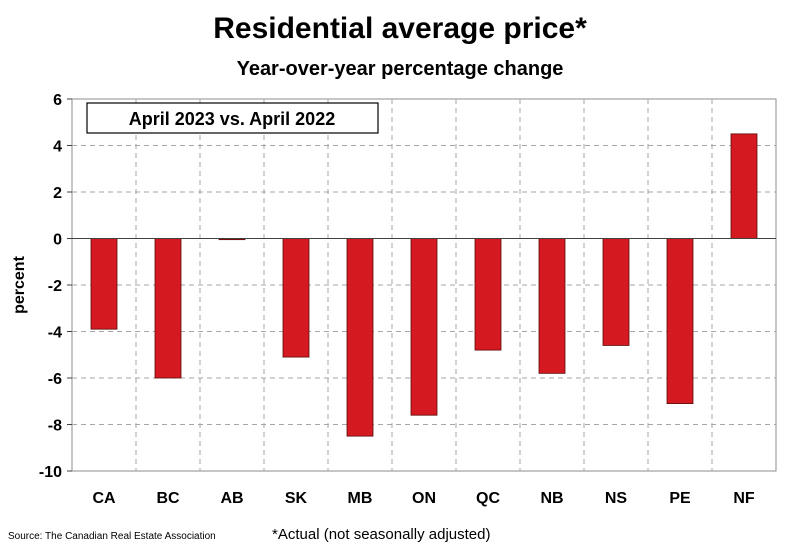 The height and width of the screenshot is (548, 800). Describe the element at coordinates (57, 100) in the screenshot. I see `y-tick-label: 6` at that location.